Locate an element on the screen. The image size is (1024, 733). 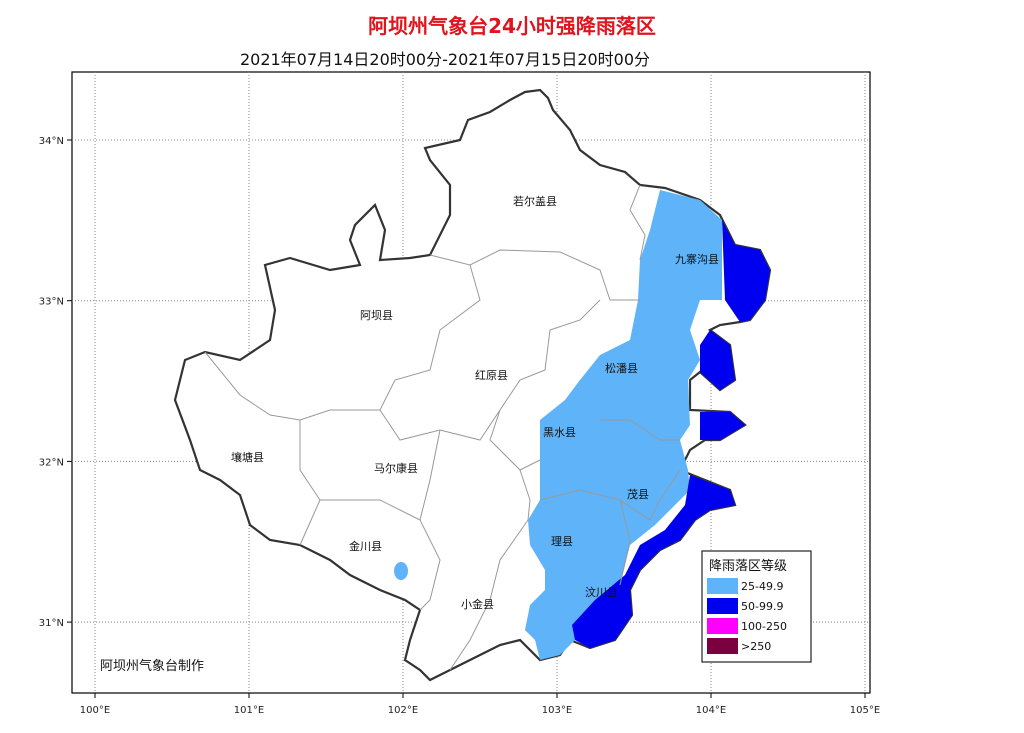
lat-tick-label: 34°N is located at coordinates (51, 141).